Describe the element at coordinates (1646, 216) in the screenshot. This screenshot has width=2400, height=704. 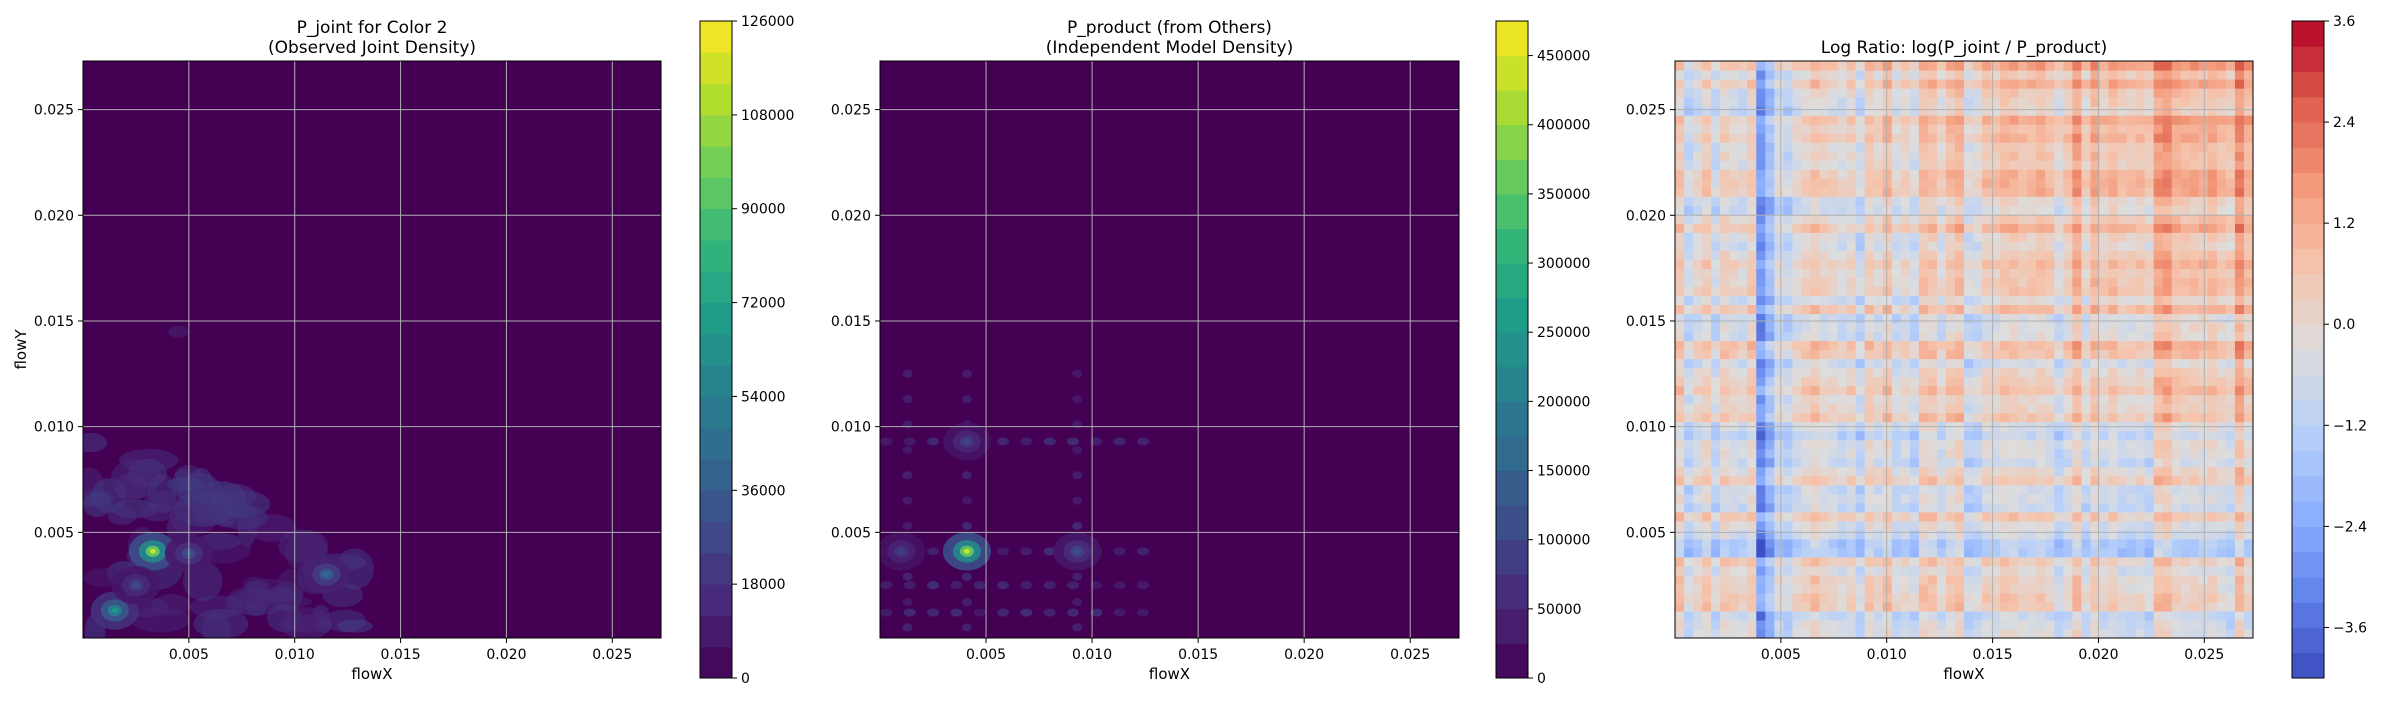
I see `y-tick-label: 0.020` at that location.